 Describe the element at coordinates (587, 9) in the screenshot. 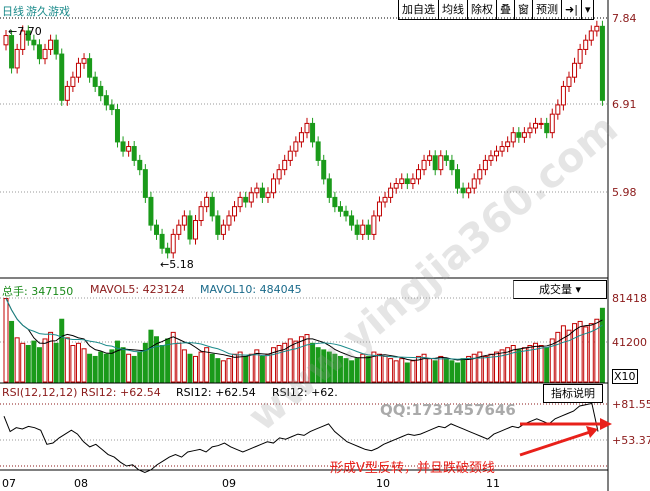

I see `caret-down-icon: ▾` at that location.